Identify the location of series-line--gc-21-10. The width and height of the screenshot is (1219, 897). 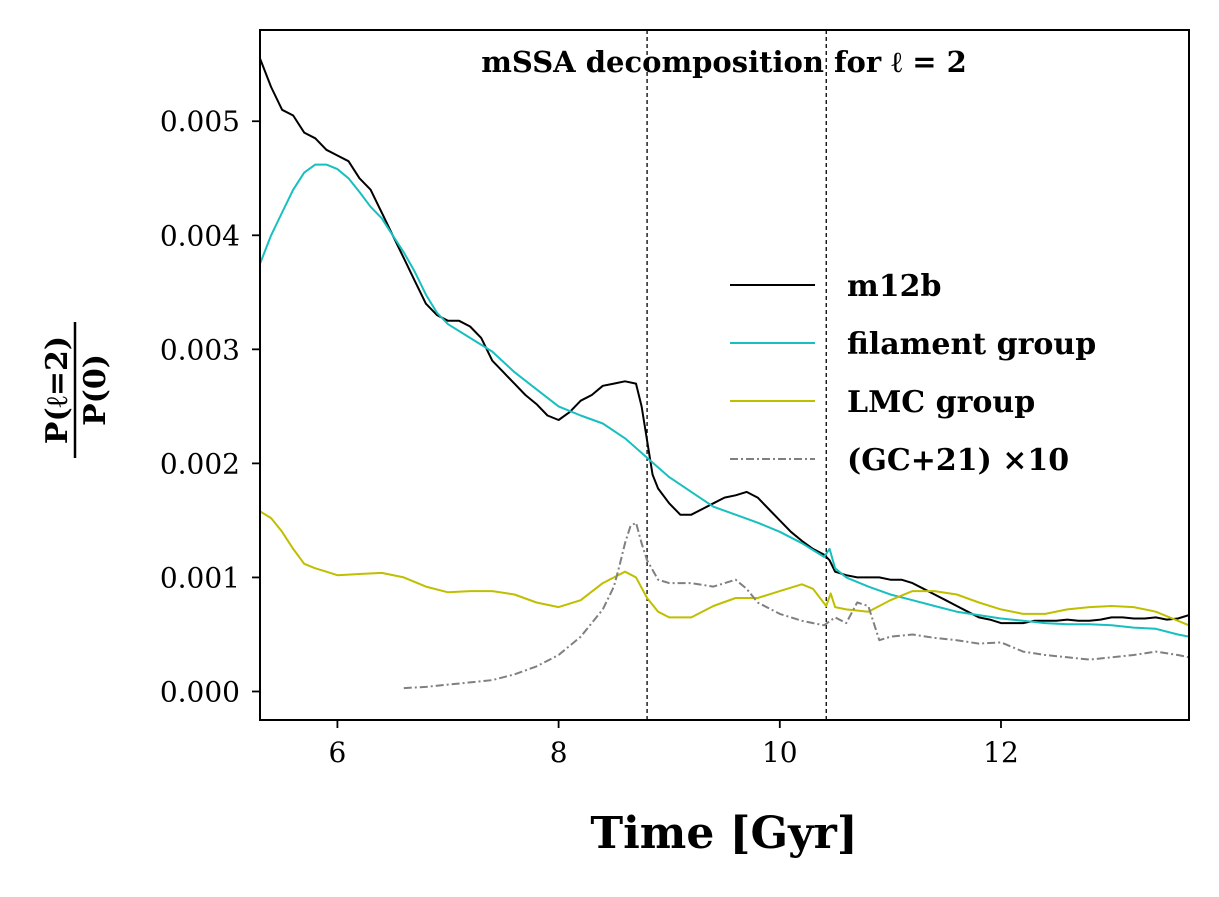
(796, 605).